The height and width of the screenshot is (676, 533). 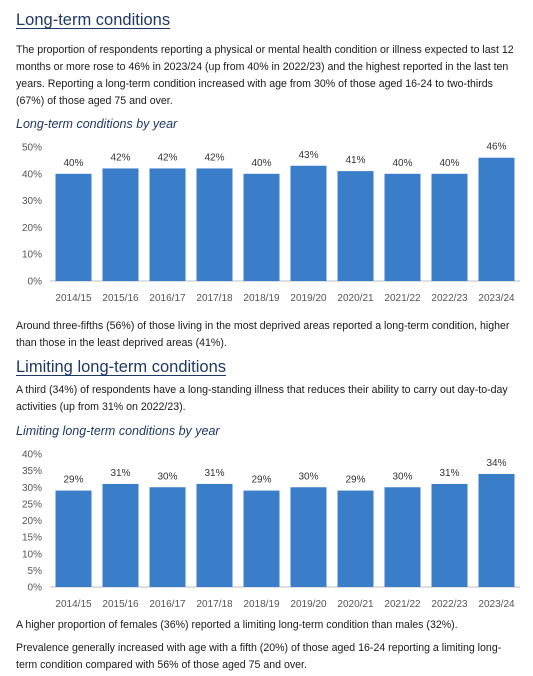 I want to click on y-tick-label: 35%, so click(x=32, y=471).